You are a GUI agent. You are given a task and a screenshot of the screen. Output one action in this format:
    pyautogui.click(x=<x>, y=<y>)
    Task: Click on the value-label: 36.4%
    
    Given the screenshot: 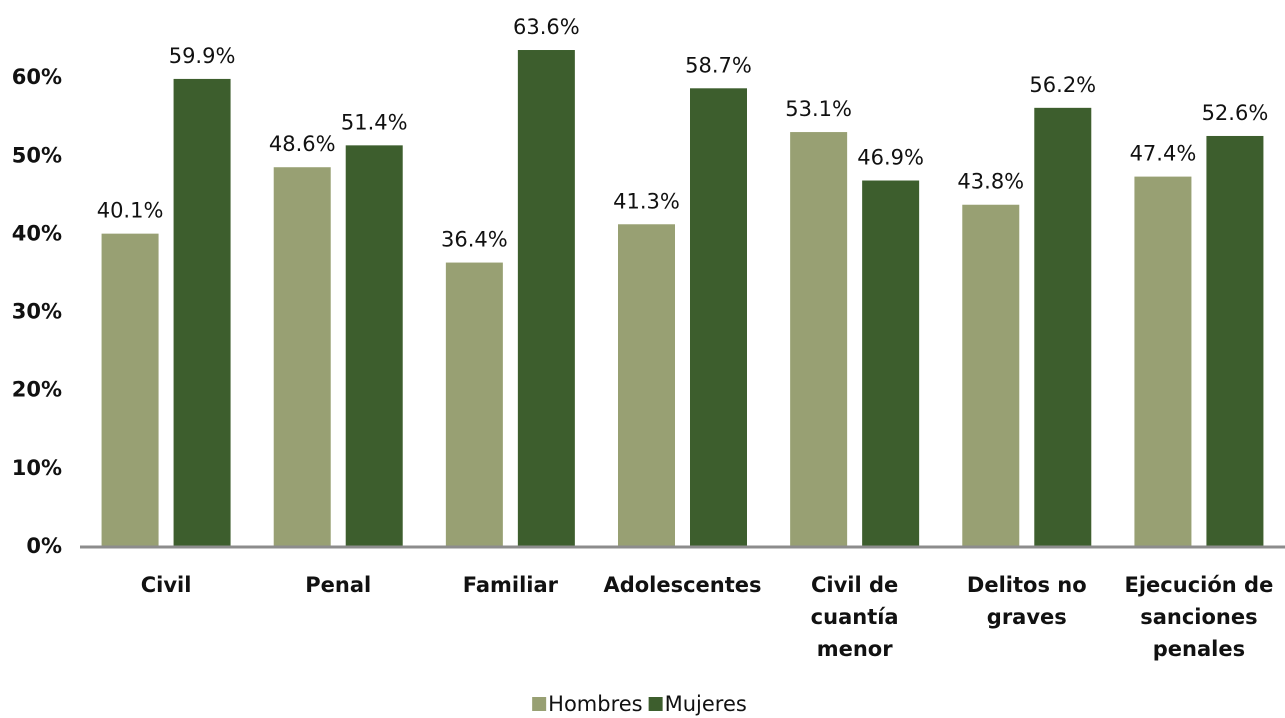 What is the action you would take?
    pyautogui.click(x=474, y=240)
    